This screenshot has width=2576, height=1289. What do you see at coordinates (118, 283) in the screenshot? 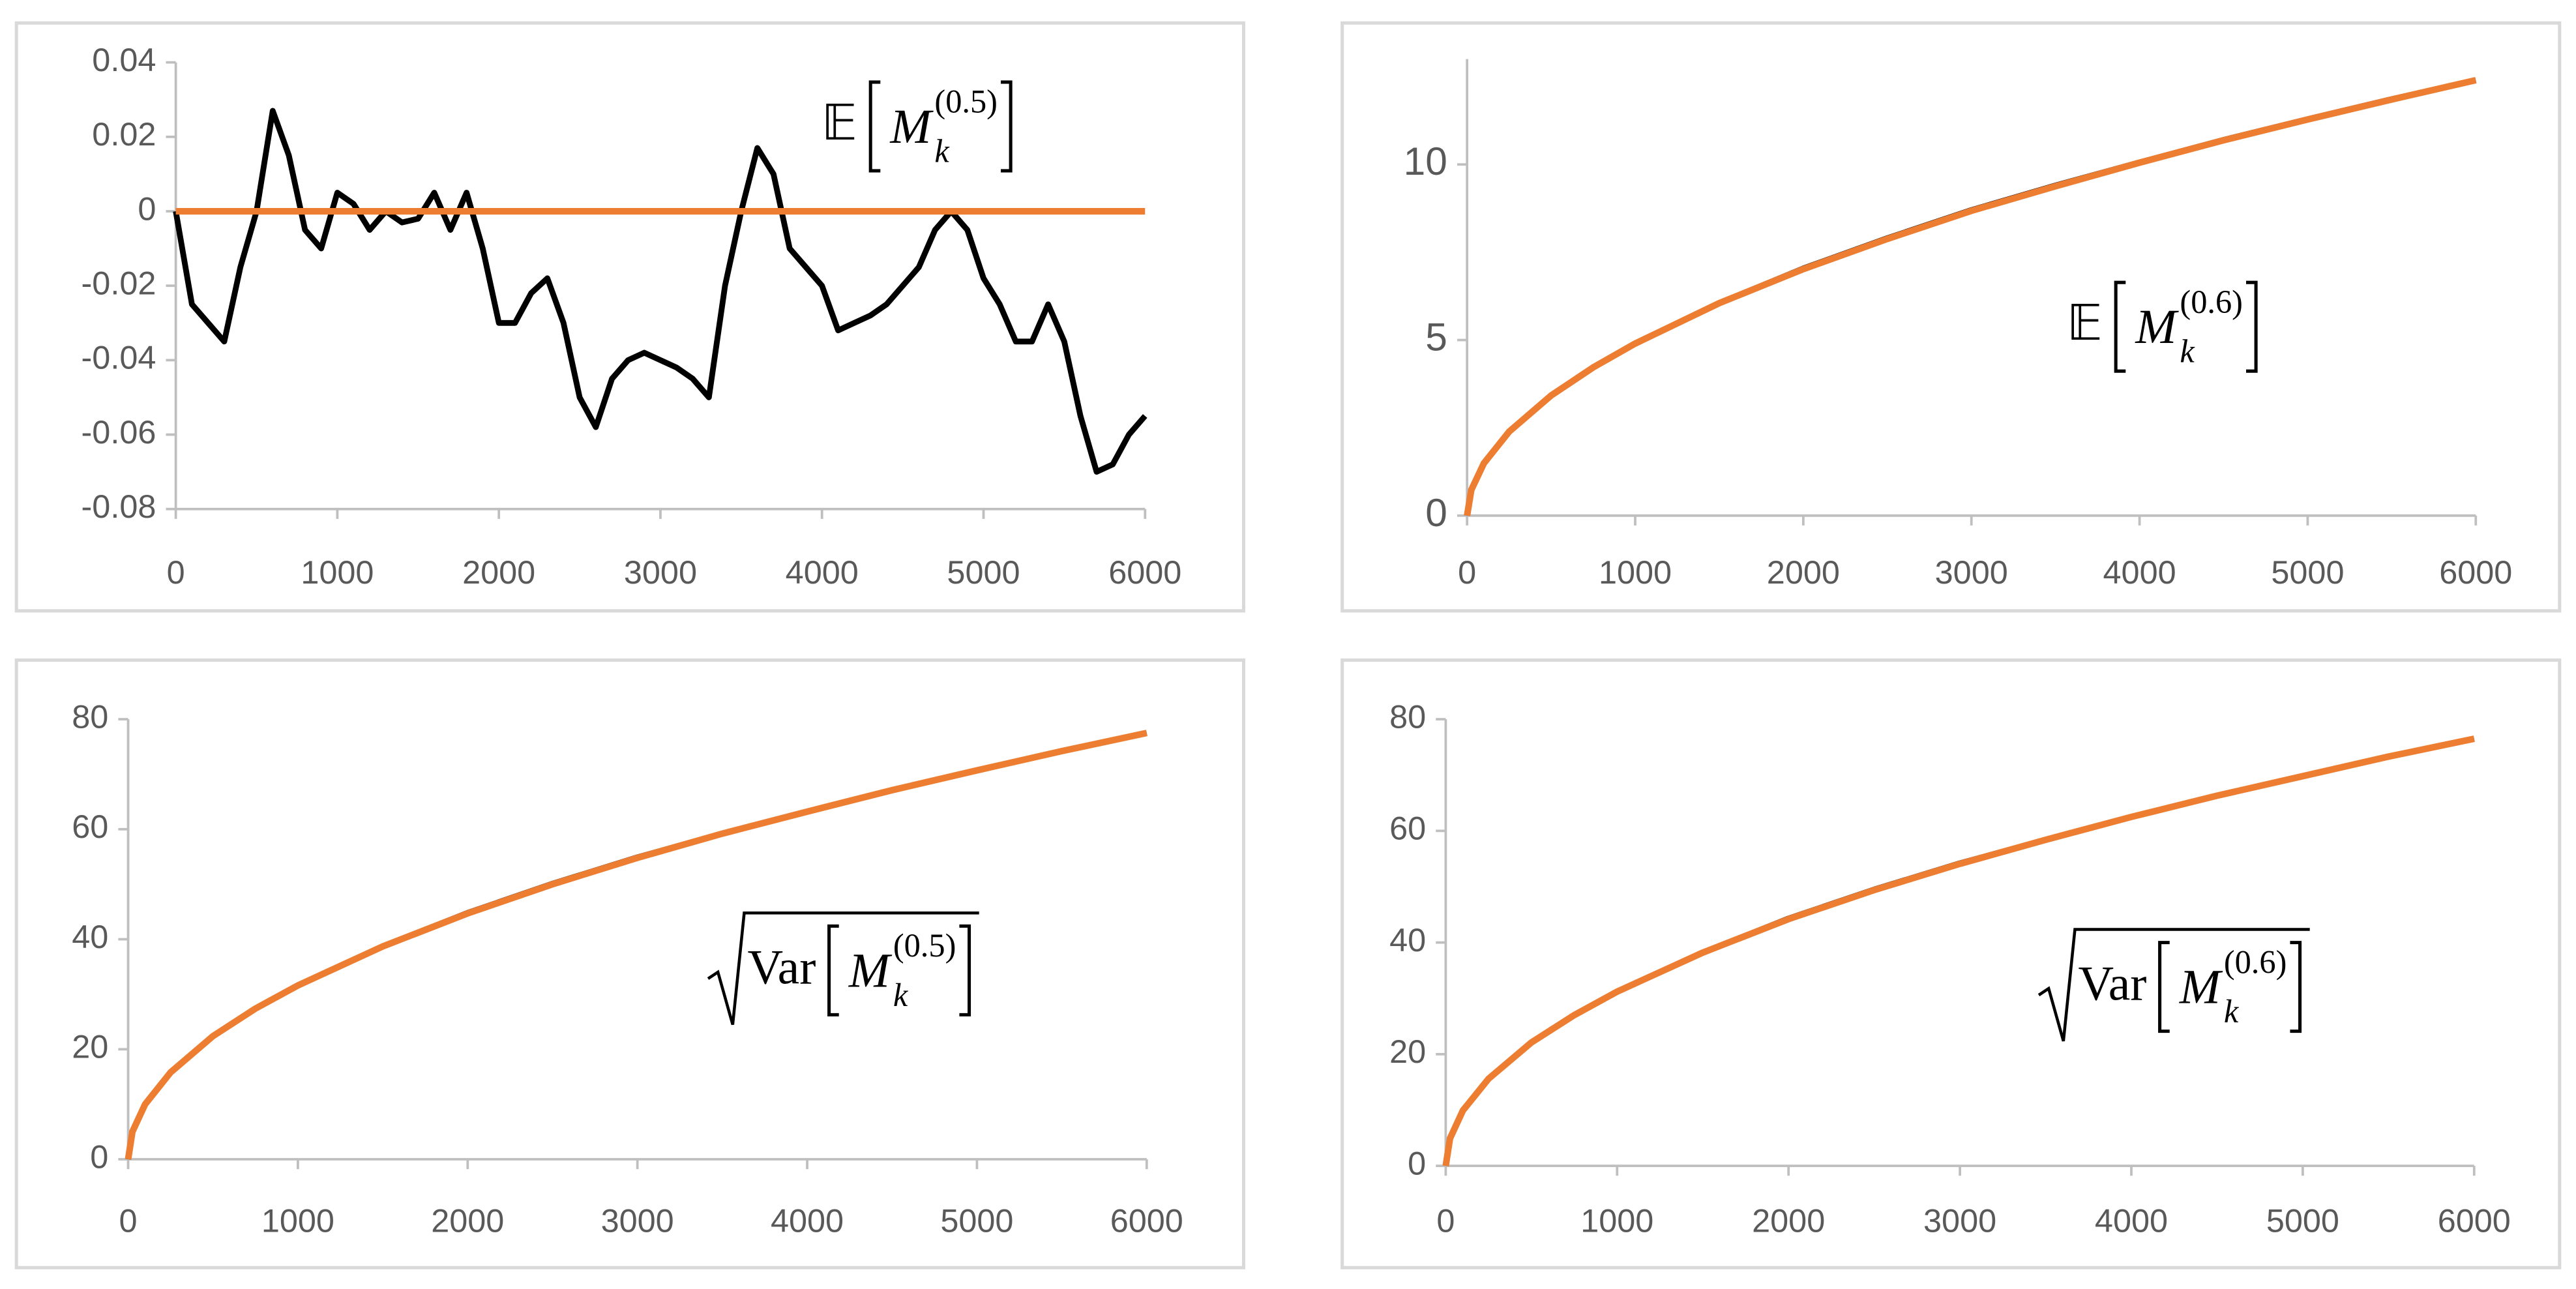
I see `y-tick-label: -0.02` at bounding box center [118, 283].